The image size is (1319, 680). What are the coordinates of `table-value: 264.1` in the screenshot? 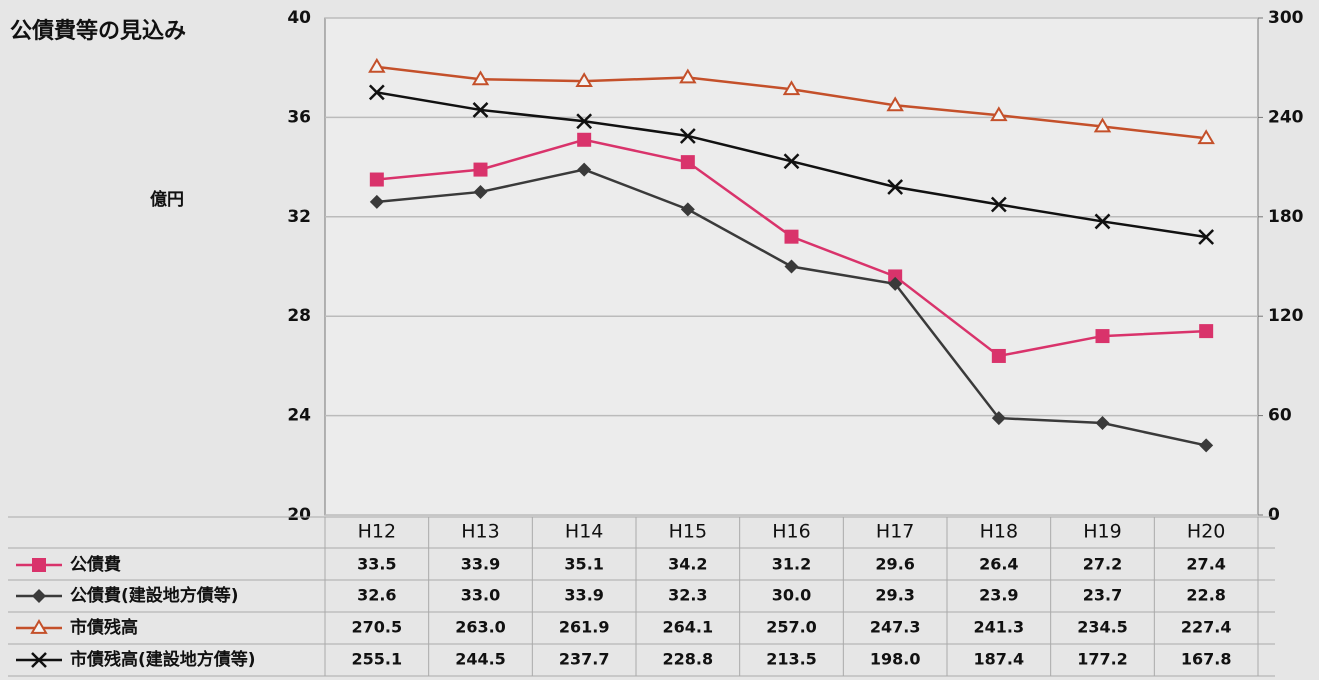 It's located at (688, 627).